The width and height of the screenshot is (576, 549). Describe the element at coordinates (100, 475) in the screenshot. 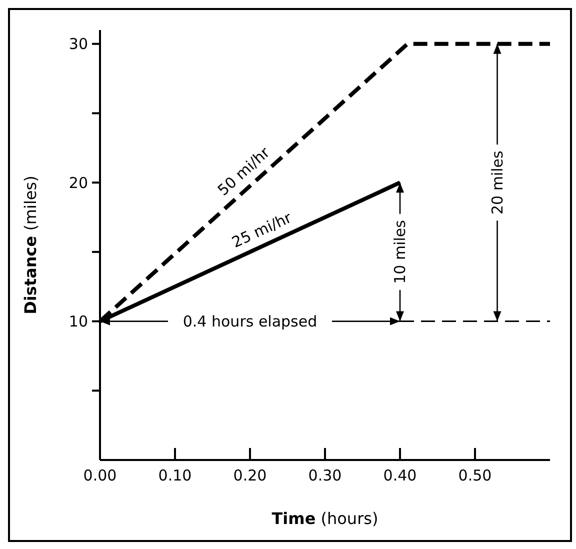

I see `x-tick-label: 0.00` at that location.